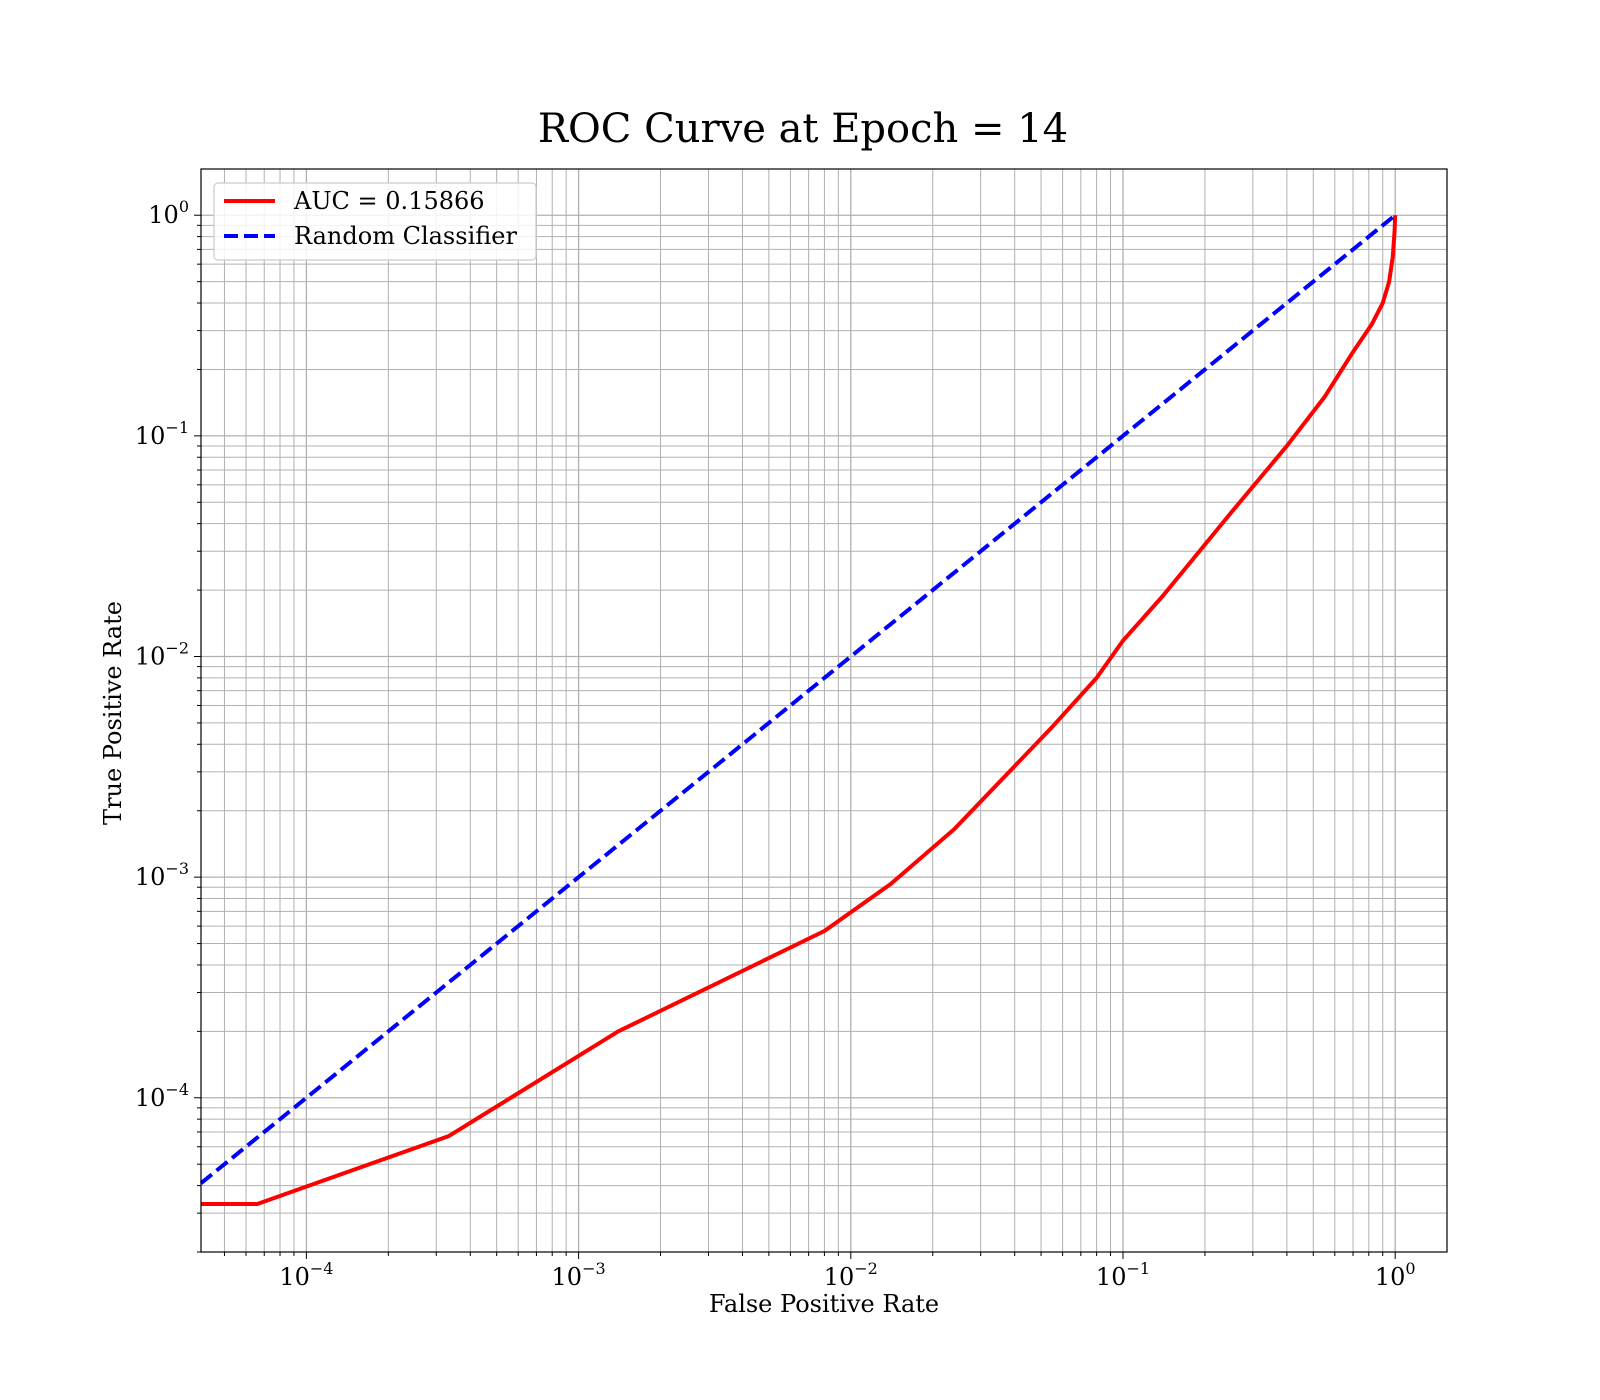 This screenshot has width=1600, height=1400. I want to click on legend-box, so click(375, 221).